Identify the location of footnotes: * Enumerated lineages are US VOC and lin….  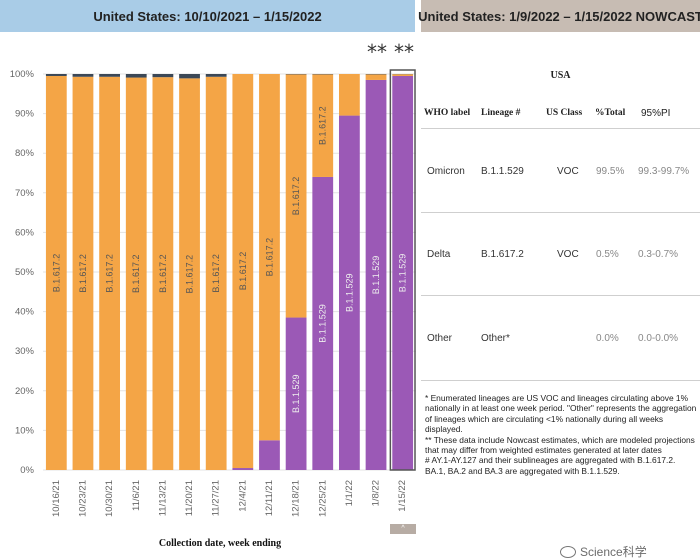
(561, 434).